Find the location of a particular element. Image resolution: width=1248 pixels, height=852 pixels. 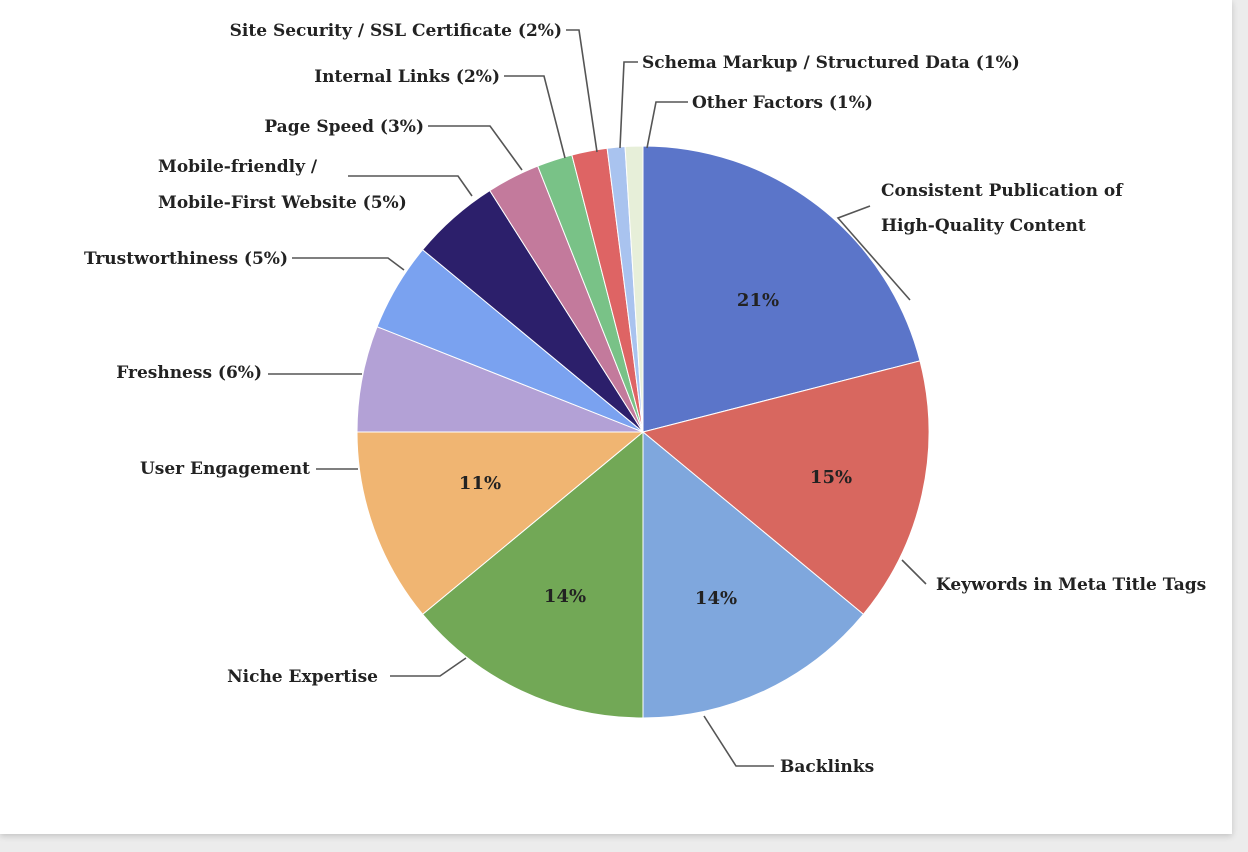

data-label-keywords-in-meta-title-tags: 15% is located at coordinates (831, 477).